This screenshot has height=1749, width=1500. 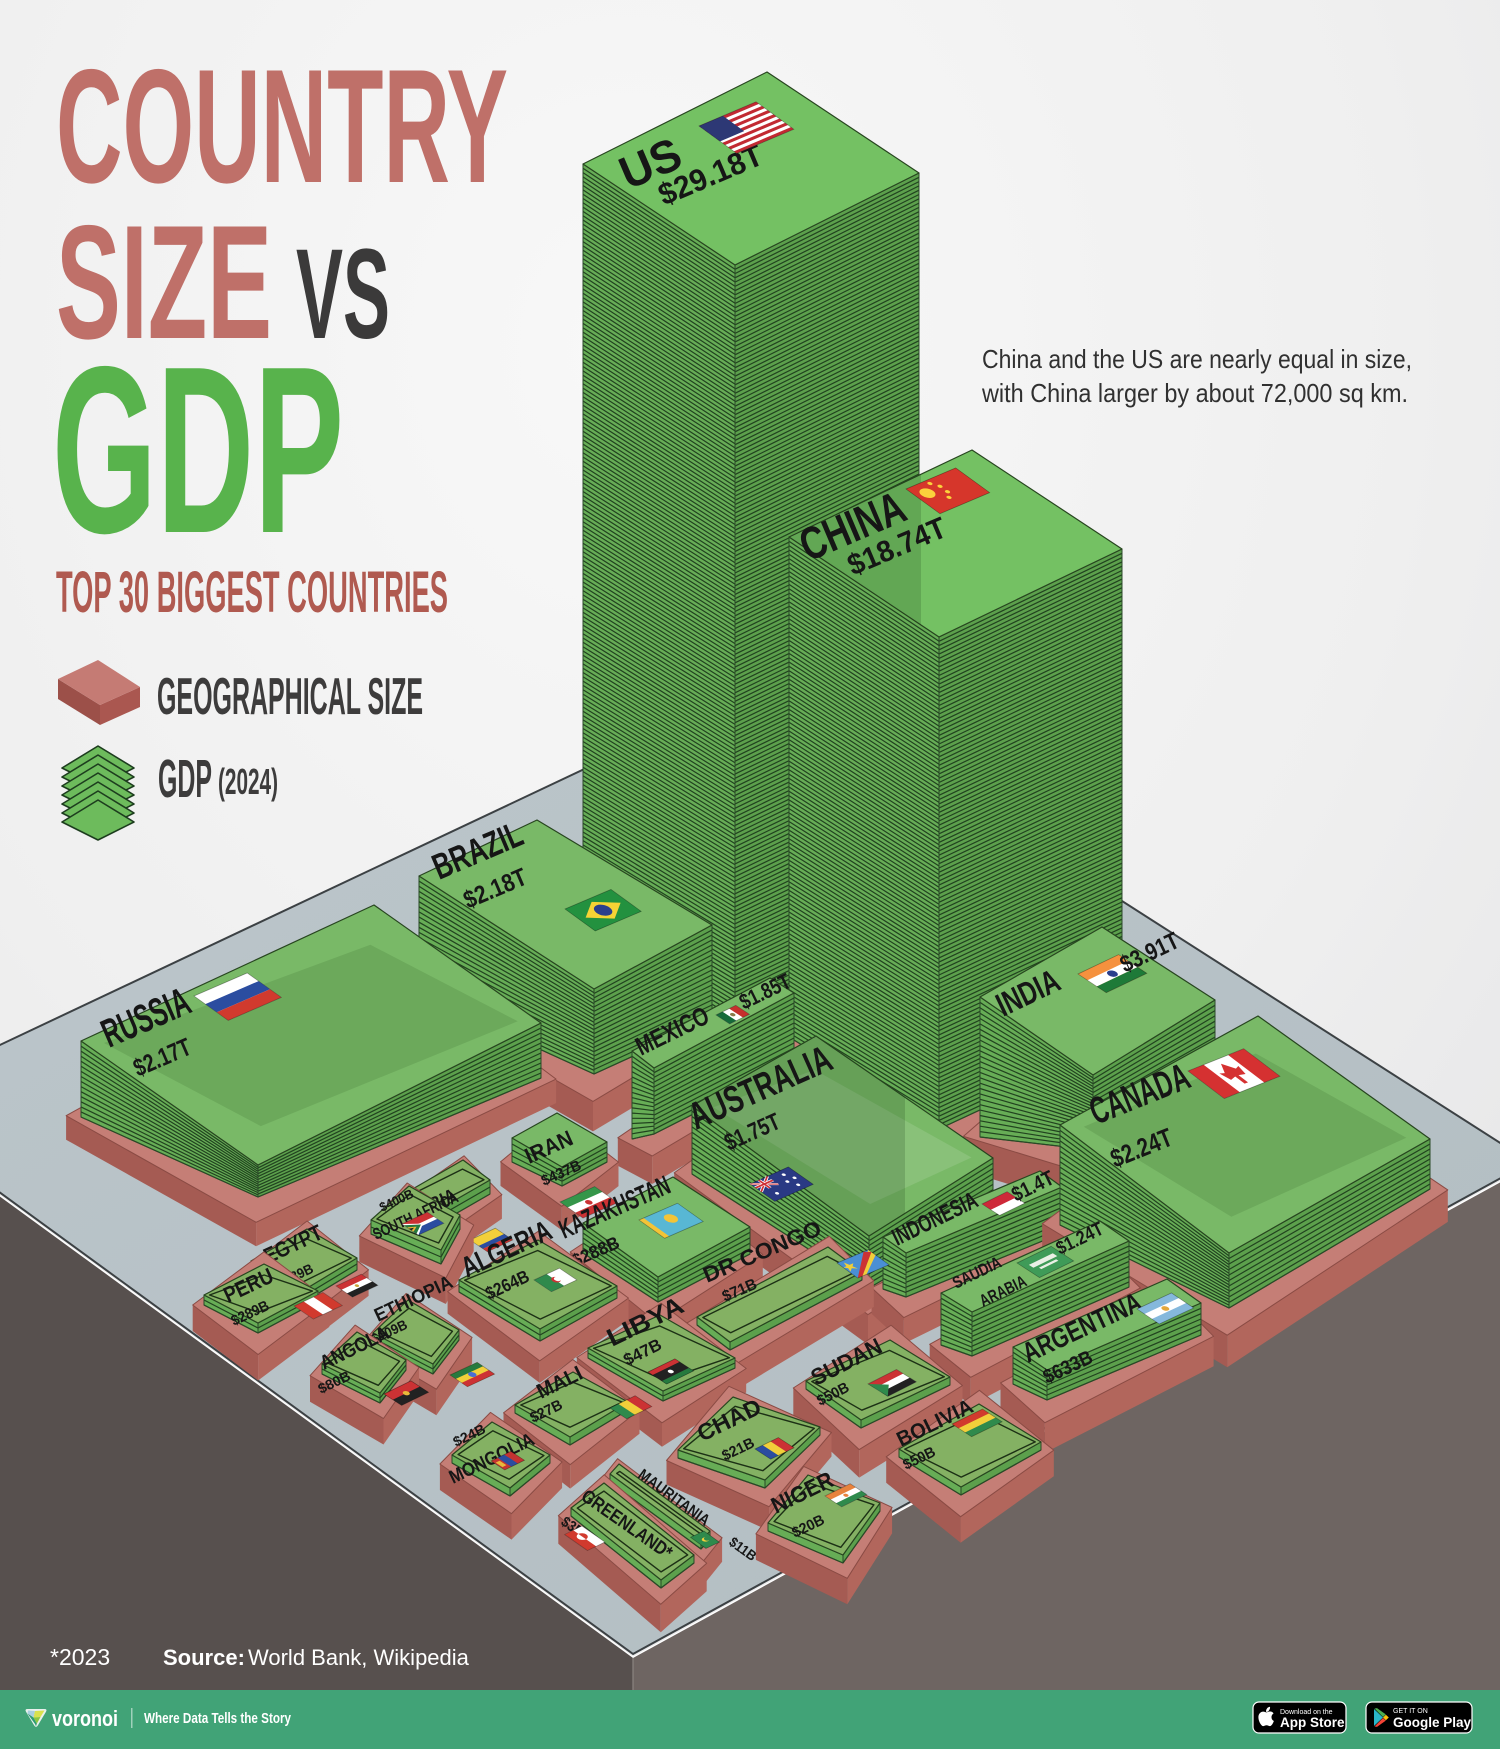 I want to click on svg-text: Where Data Tells the Story, so click(x=218, y=1718).